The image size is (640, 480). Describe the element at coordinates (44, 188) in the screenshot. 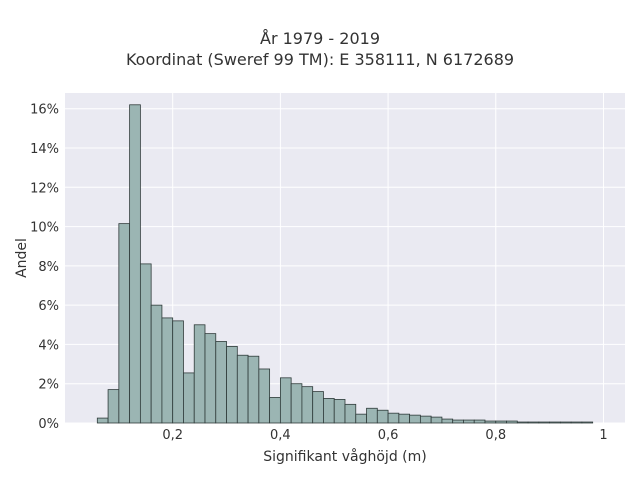

I see `y-tick-label: 12%` at that location.